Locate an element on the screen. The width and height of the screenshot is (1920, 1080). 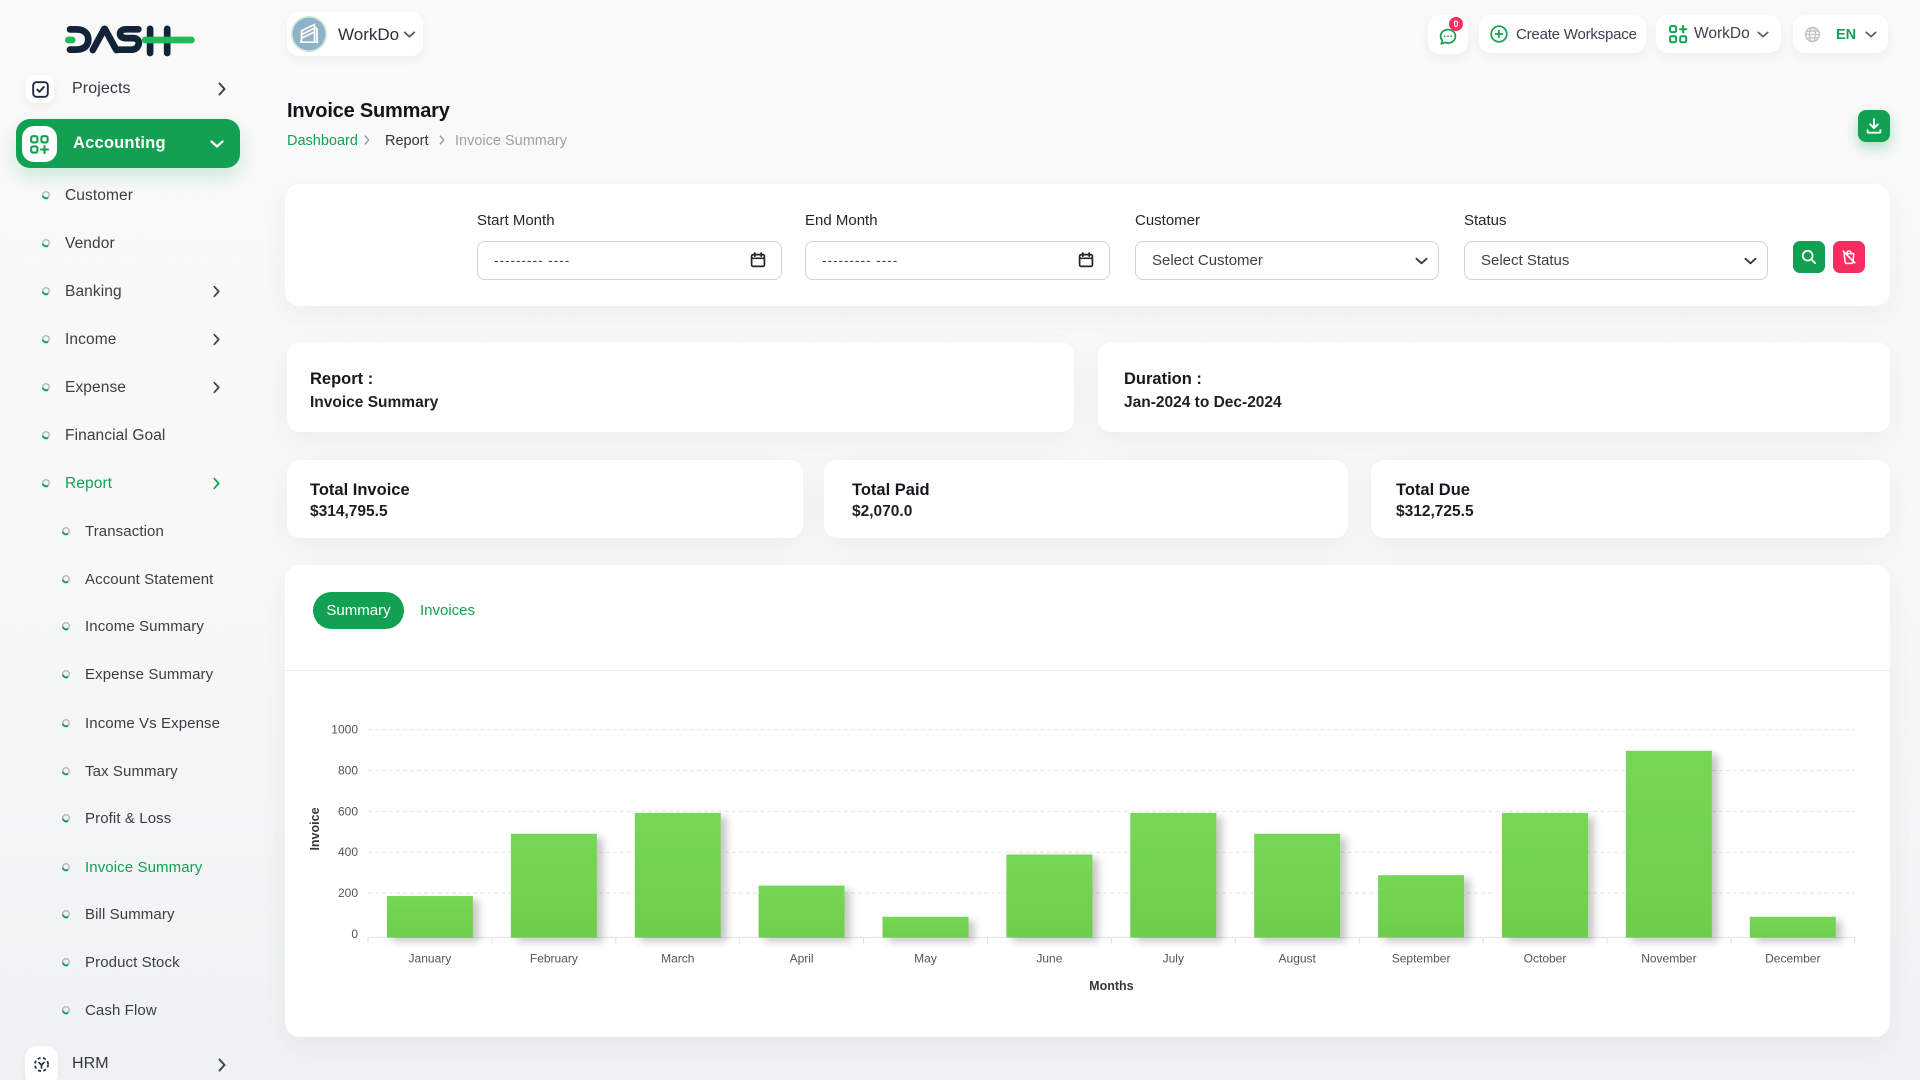
svg-text: 800 is located at coordinates (348, 771).